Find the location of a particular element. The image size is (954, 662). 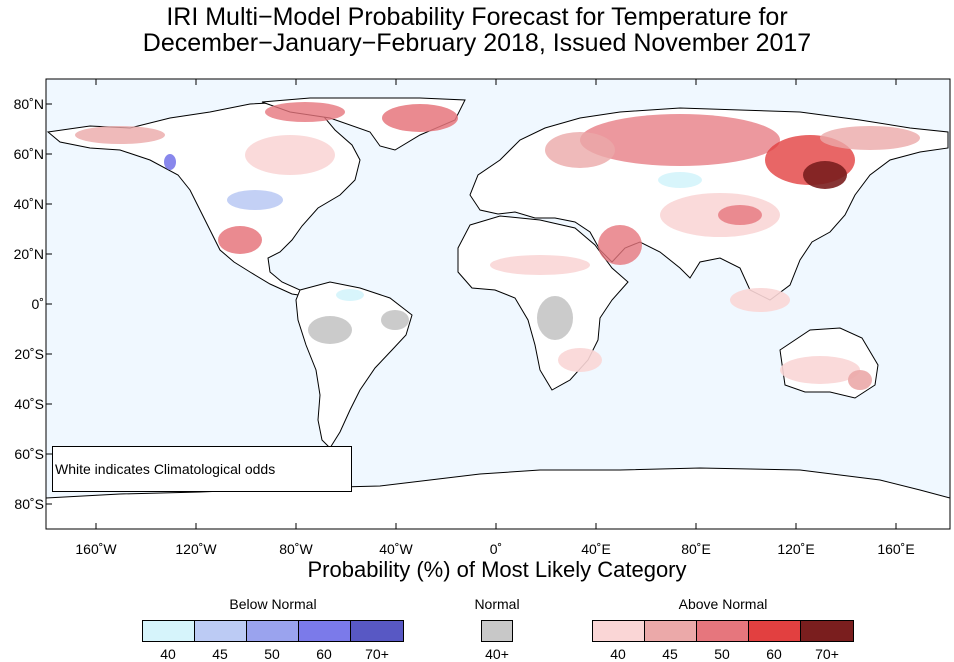

lon-label: 160˚E is located at coordinates (896, 549).